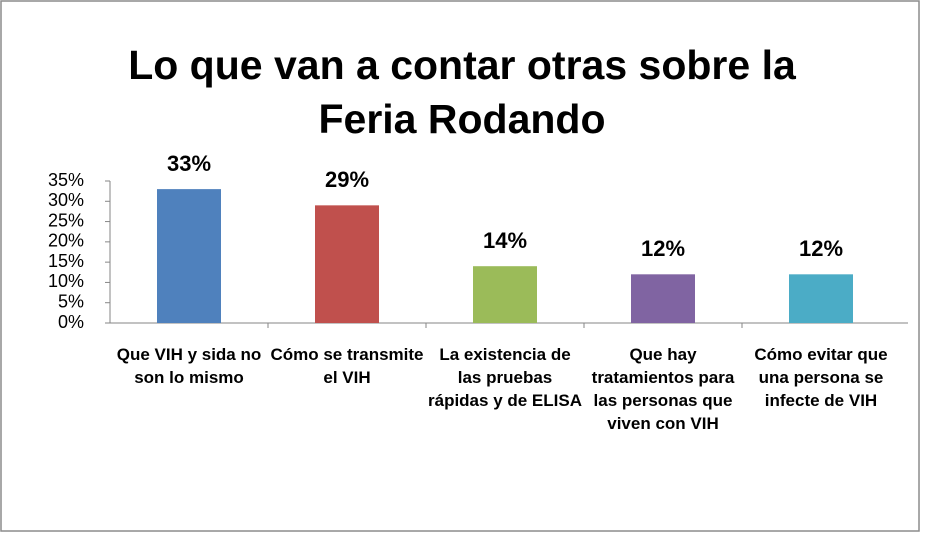  Describe the element at coordinates (189, 163) in the screenshot. I see `data-label: 33%` at that location.